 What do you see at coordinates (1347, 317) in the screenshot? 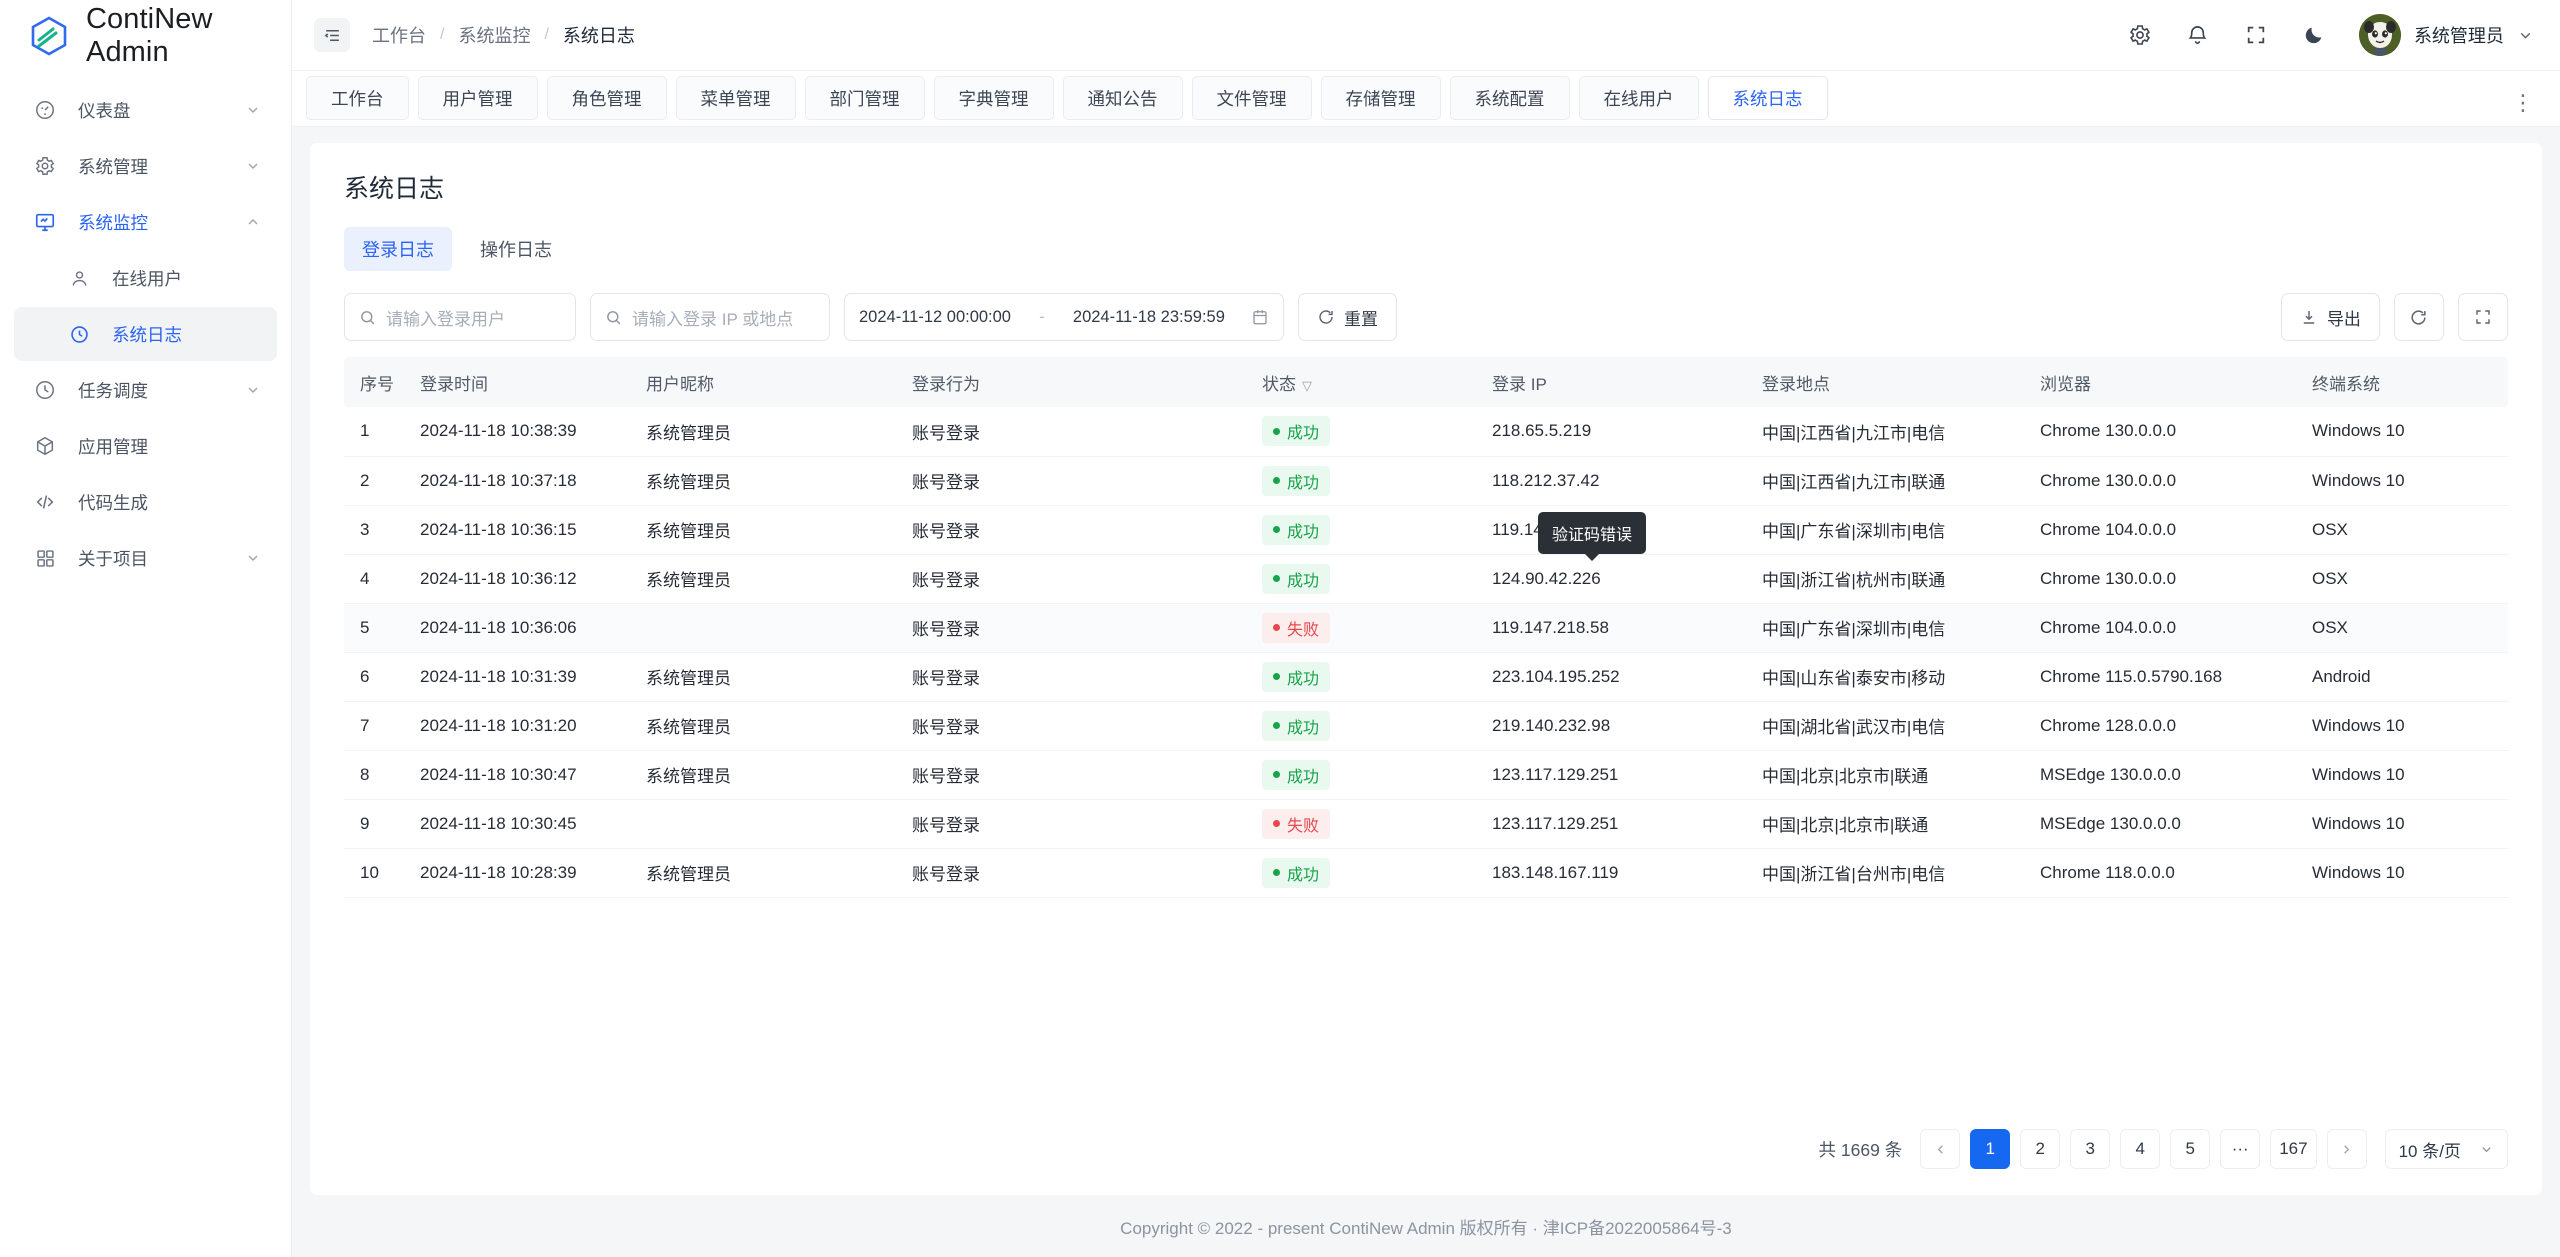
I see `reset-button: 重置` at bounding box center [1347, 317].